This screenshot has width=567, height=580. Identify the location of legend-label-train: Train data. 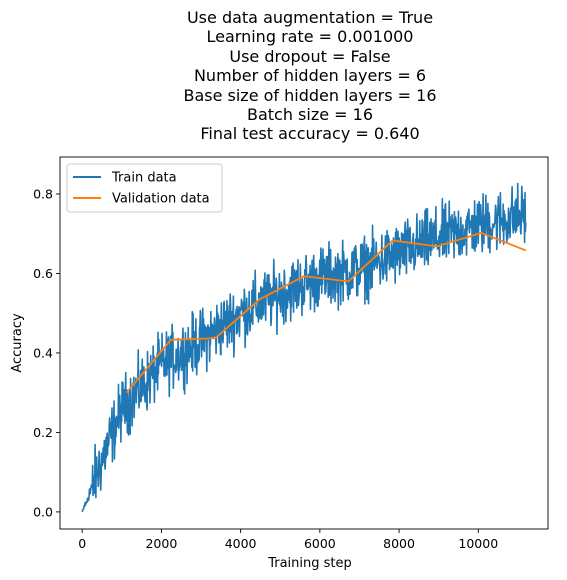
(144, 178).